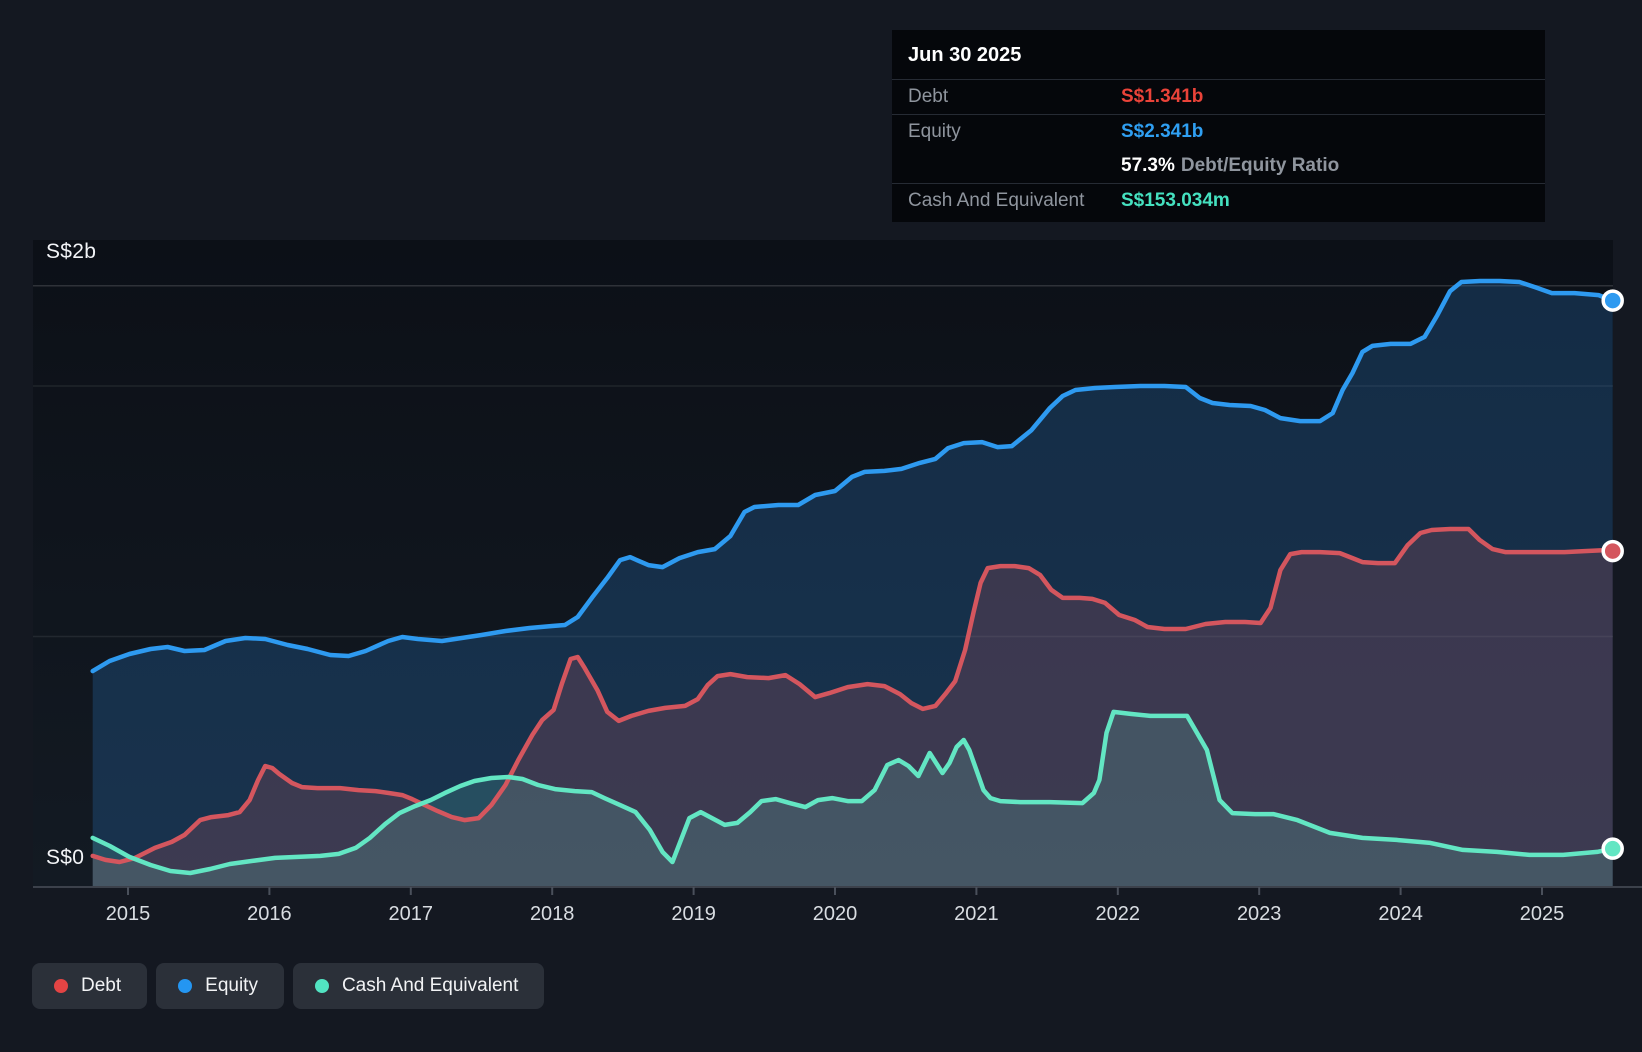 The width and height of the screenshot is (1642, 1052). Describe the element at coordinates (1118, 914) in the screenshot. I see `x-axis-label-2022: 2022` at that location.